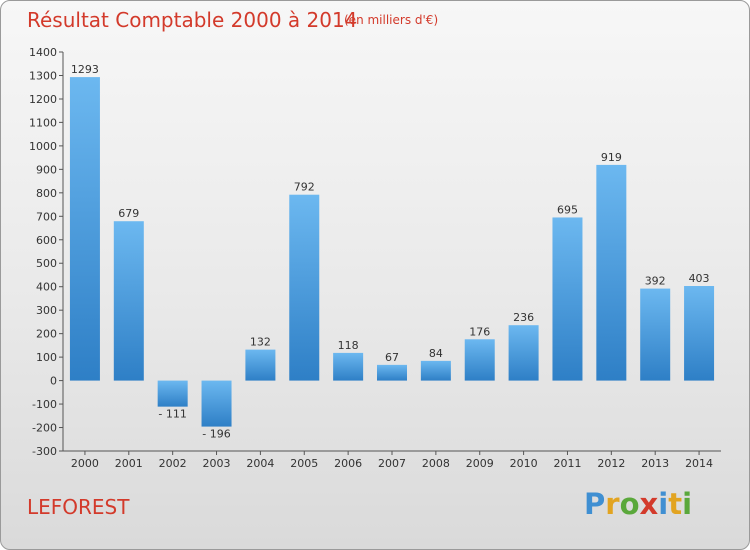  I want to click on x-tick-label-2001: 2001, so click(129, 463).